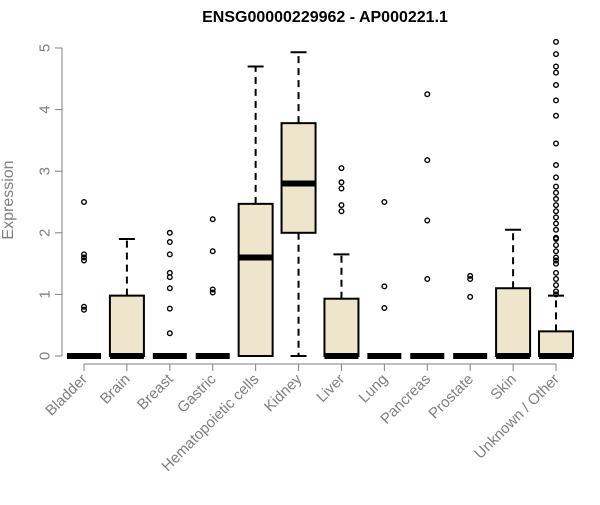 This screenshot has width=600, height=505. What do you see at coordinates (115, 389) in the screenshot?
I see `x-tick-label: Brain` at bounding box center [115, 389].